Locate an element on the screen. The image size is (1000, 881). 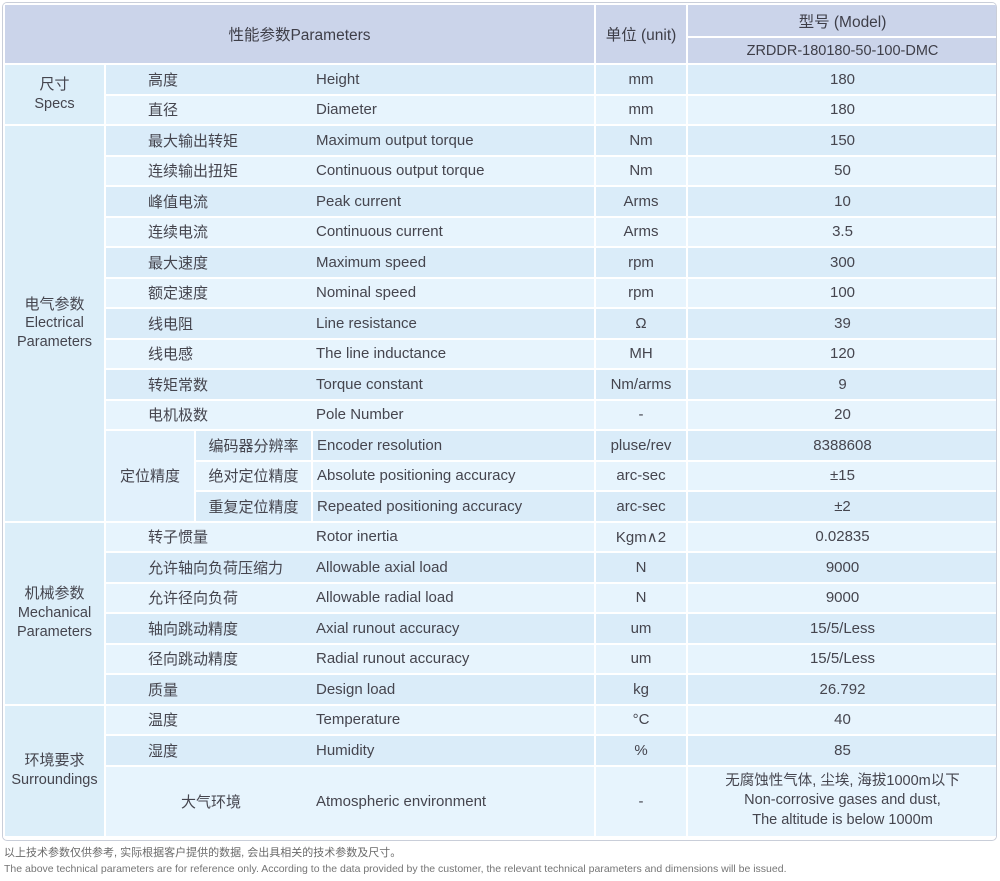
param-en: Height is located at coordinates (338, 79).